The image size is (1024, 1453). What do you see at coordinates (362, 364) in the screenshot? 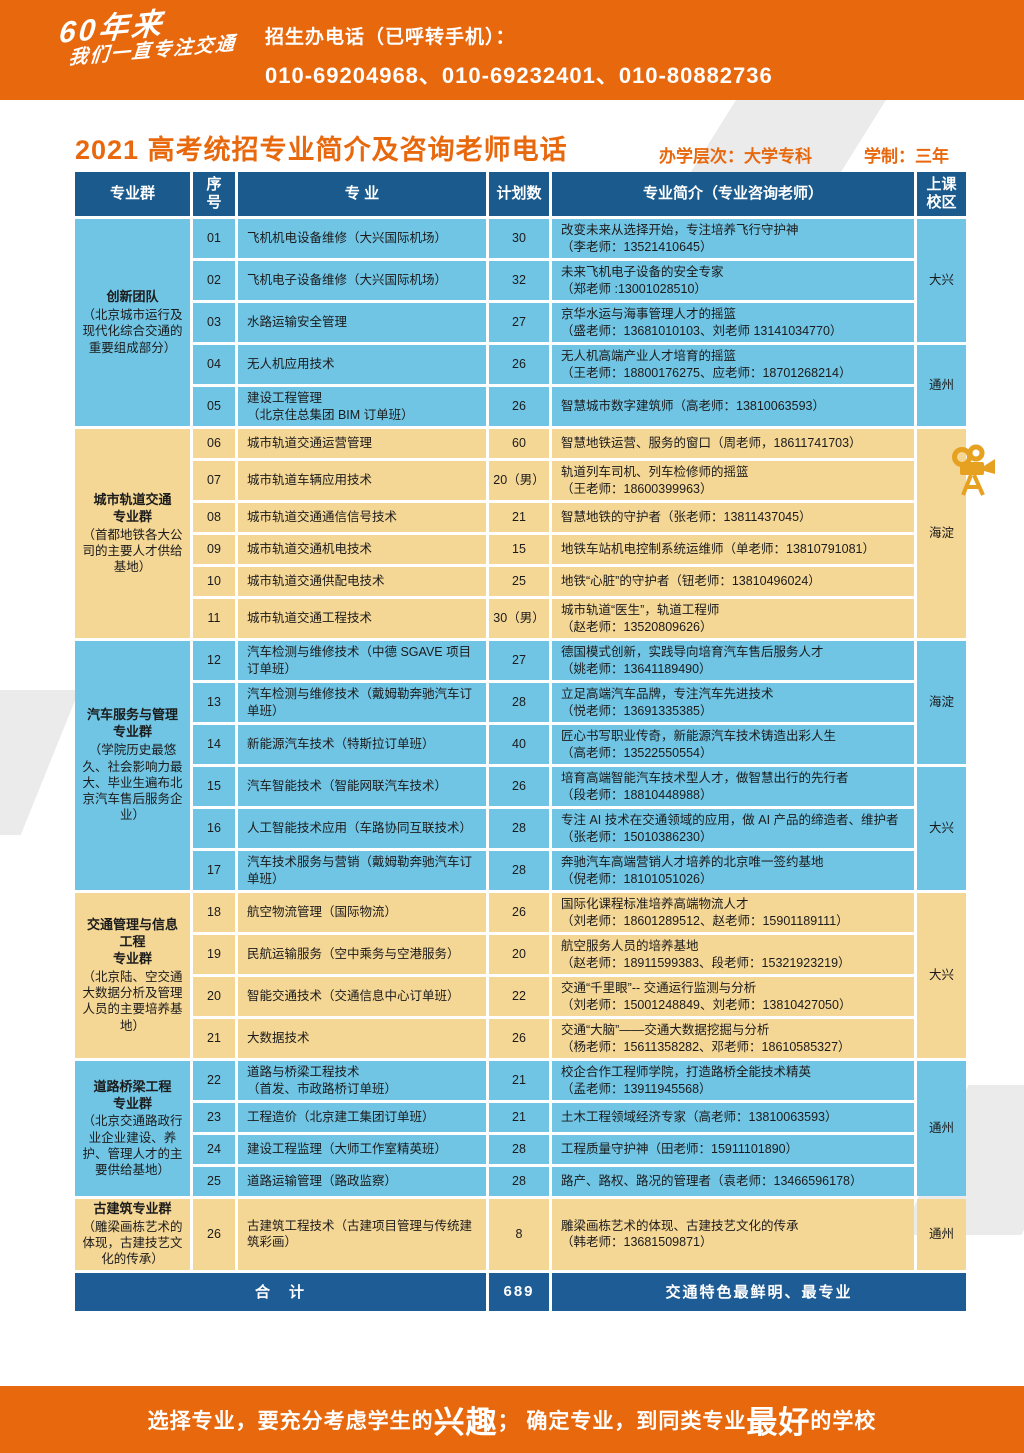
I see `row-major: 无人机应用技术` at bounding box center [362, 364].